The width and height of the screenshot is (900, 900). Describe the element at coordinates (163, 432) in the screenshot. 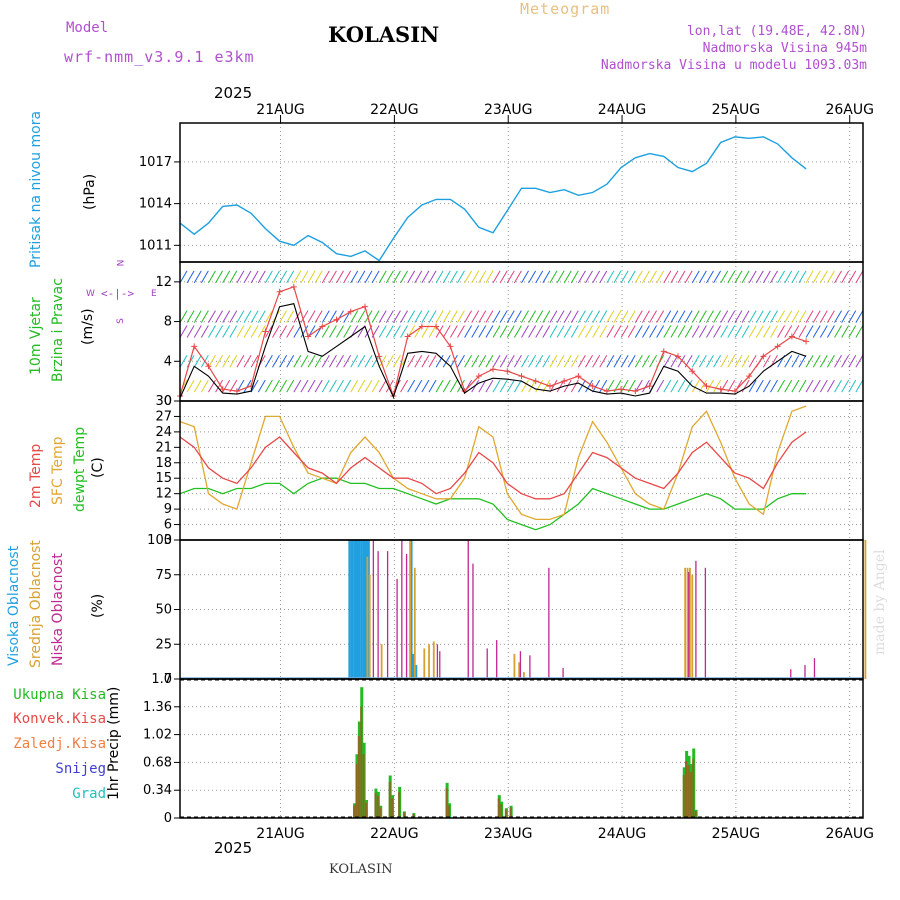

I see `temp-ytick-label: 24` at that location.